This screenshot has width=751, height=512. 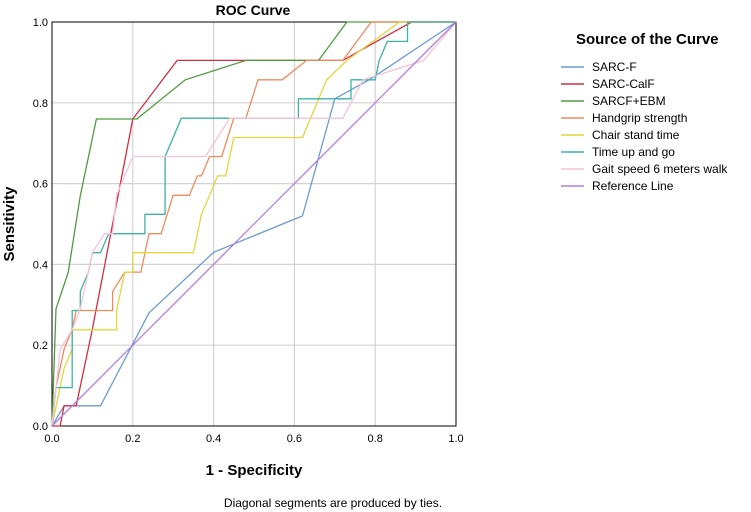 What do you see at coordinates (660, 169) in the screenshot?
I see `legend-label: Gait speed 6 meters walk` at bounding box center [660, 169].